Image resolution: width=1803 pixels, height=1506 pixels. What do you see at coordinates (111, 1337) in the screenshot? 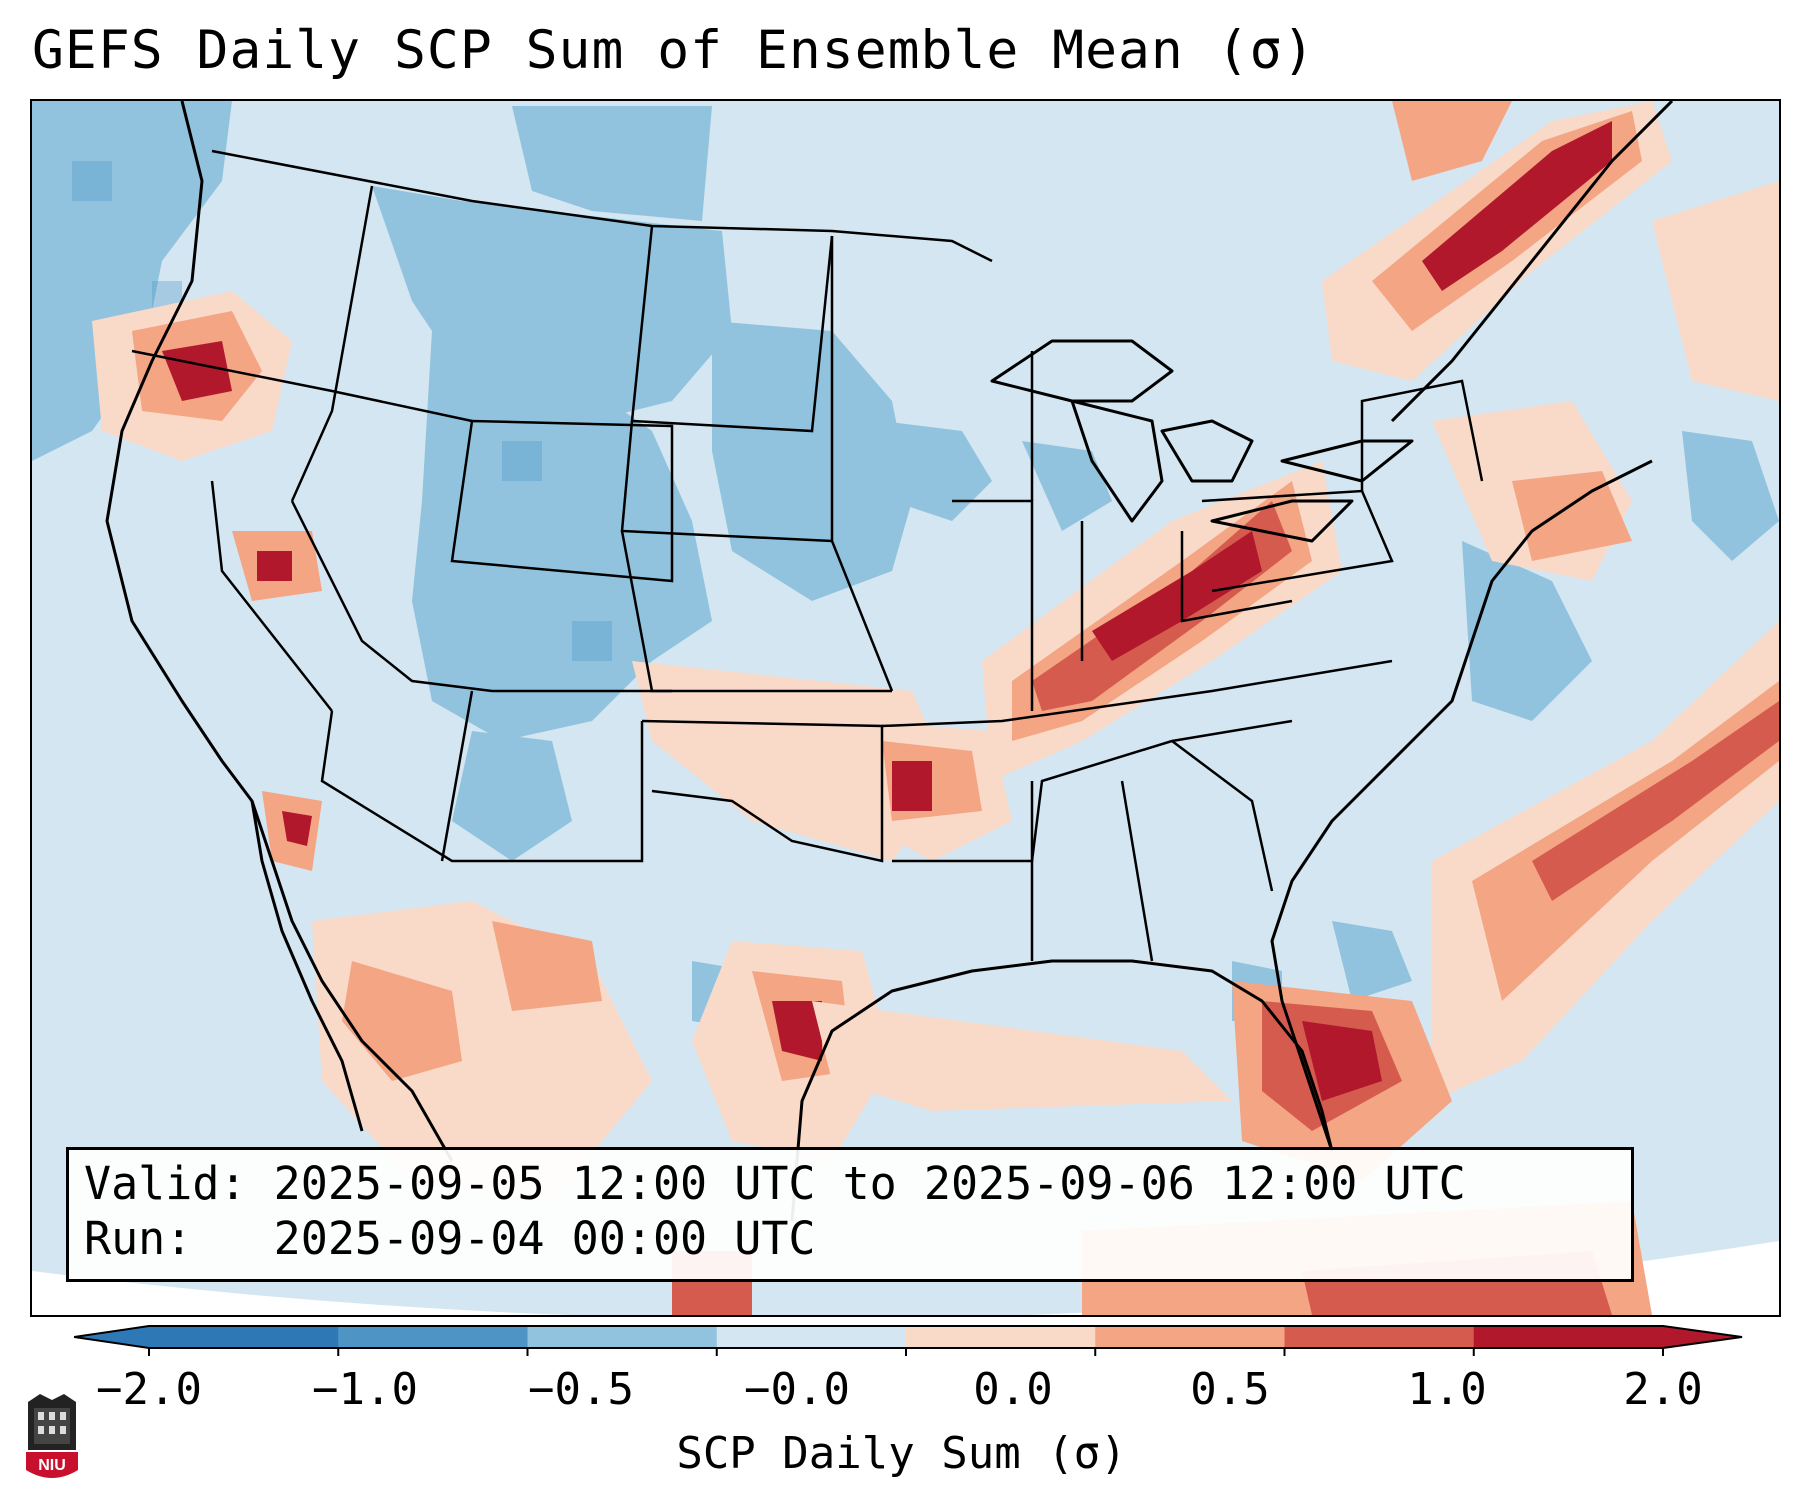
I see `colorbar-extend-low` at bounding box center [111, 1337].